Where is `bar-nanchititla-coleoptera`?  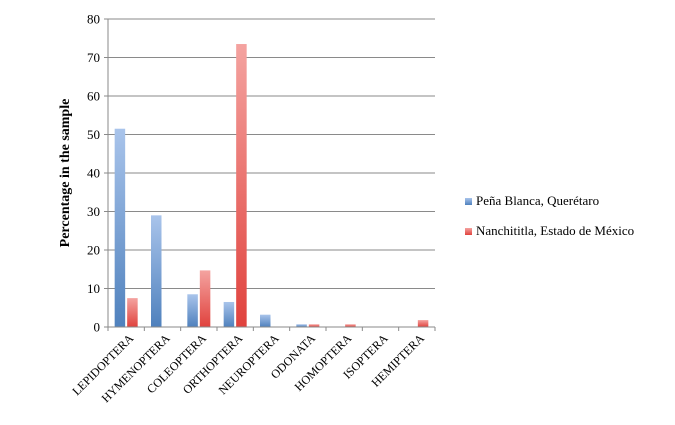
bar-nanchititla-coleoptera is located at coordinates (205, 298).